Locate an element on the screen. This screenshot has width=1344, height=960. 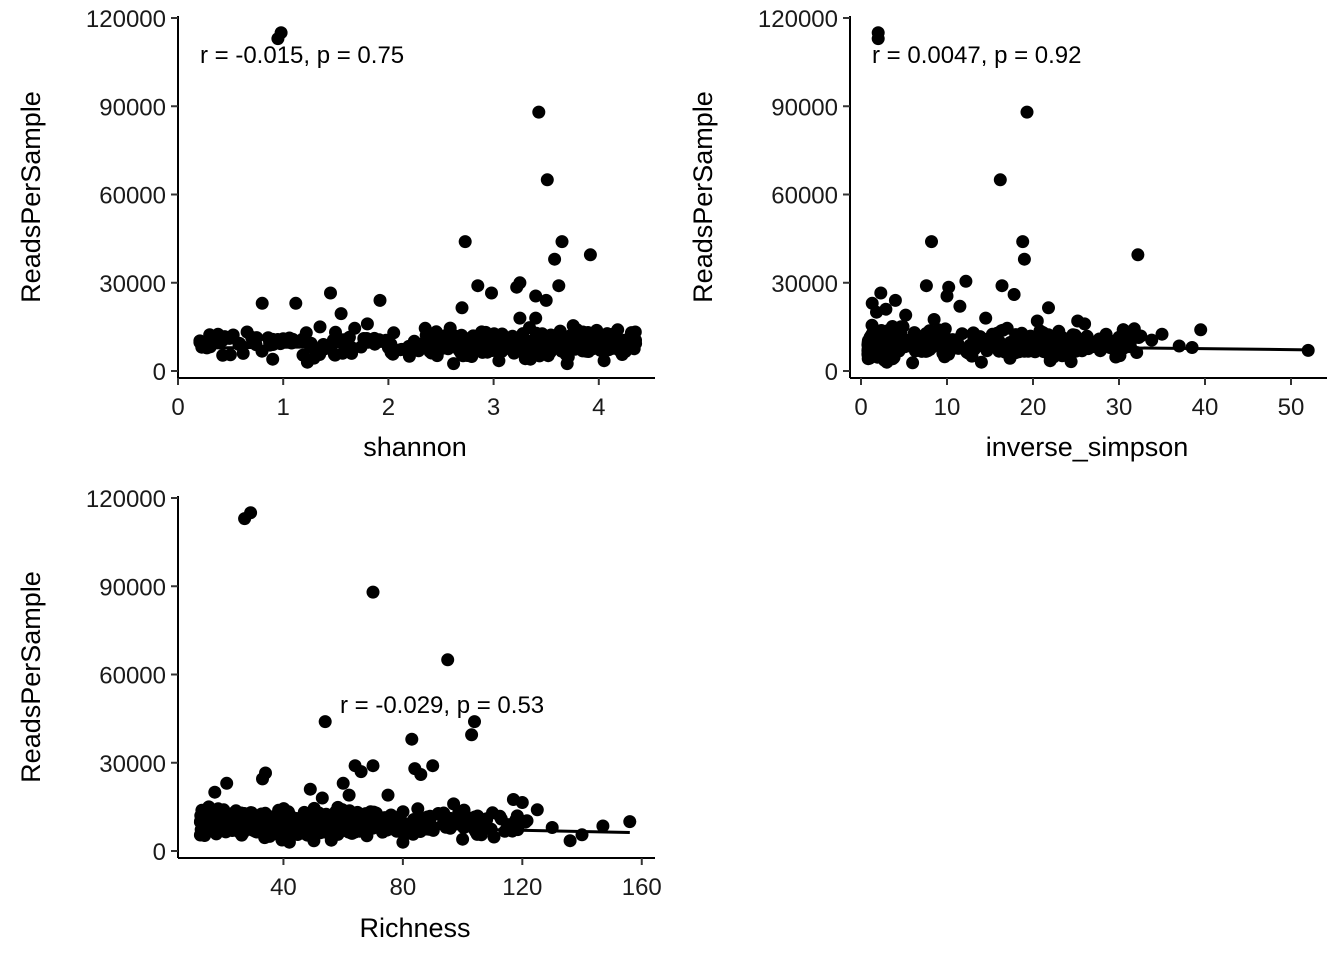
shannon-x-tick-label: 4 is located at coordinates (598, 407).